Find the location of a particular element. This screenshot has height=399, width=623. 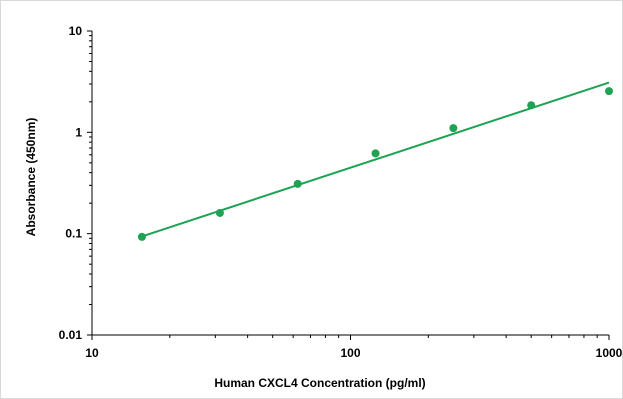

x-tick-label: 100 is located at coordinates (350, 353).